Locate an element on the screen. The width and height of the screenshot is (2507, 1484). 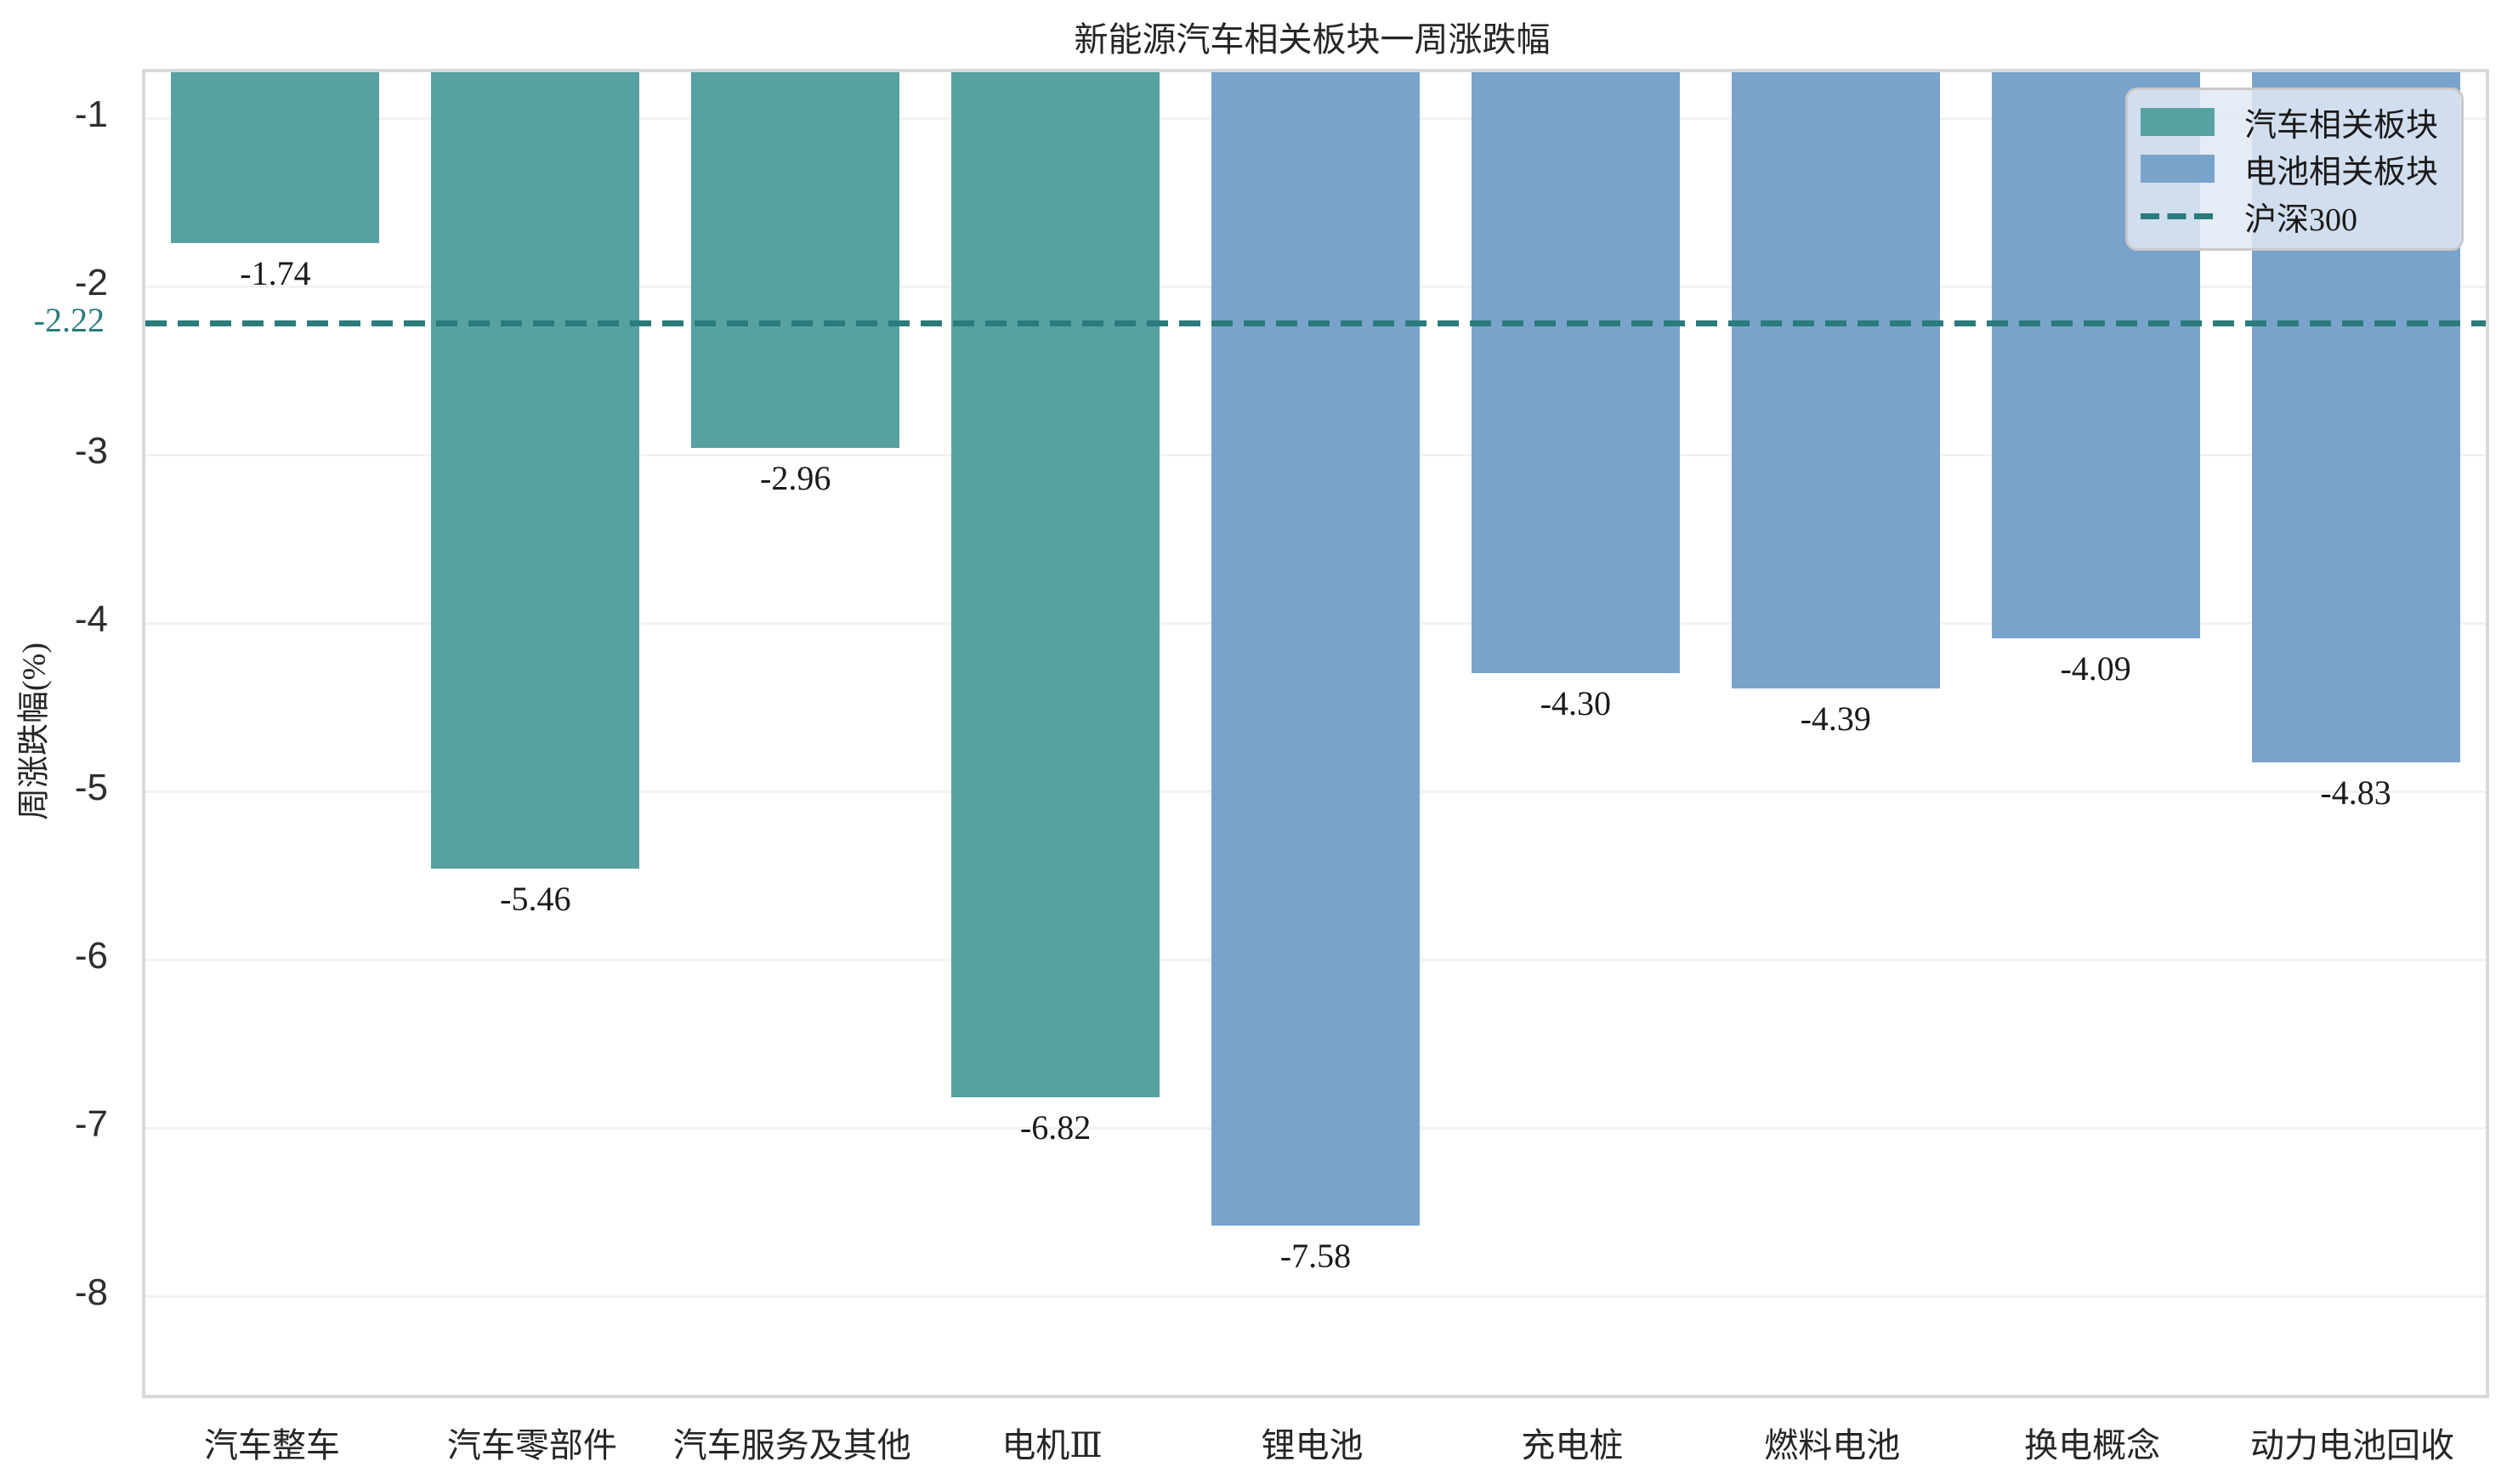
benchmark-axis-label: -2.22 is located at coordinates (69, 319).